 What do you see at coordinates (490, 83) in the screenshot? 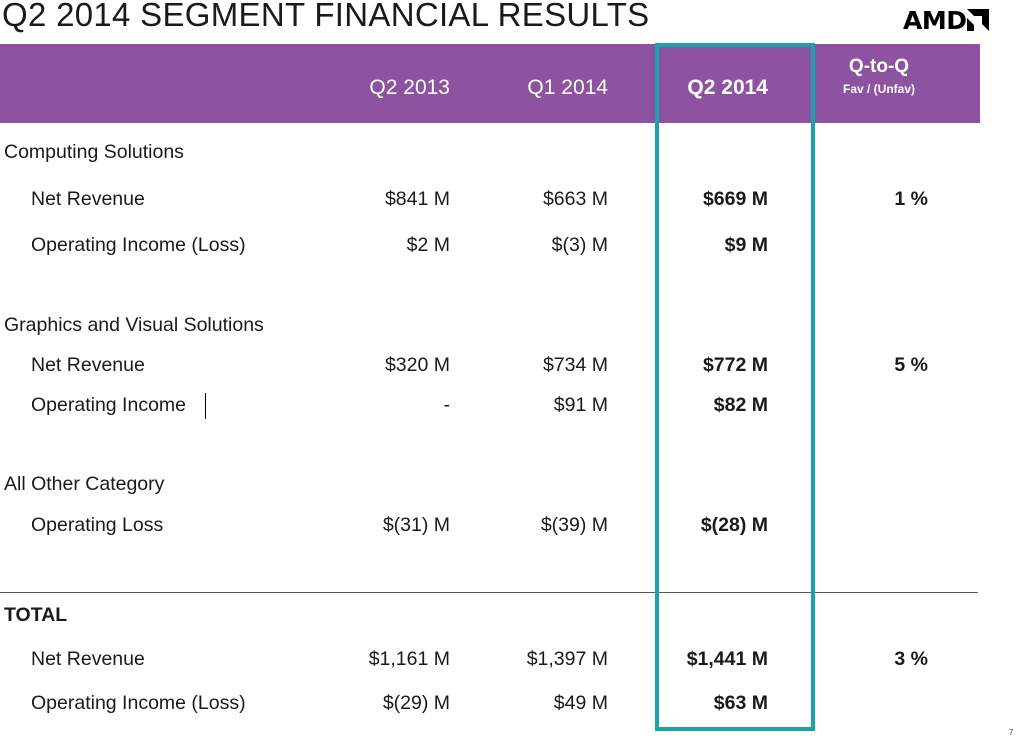
I see `table-header-bar` at bounding box center [490, 83].